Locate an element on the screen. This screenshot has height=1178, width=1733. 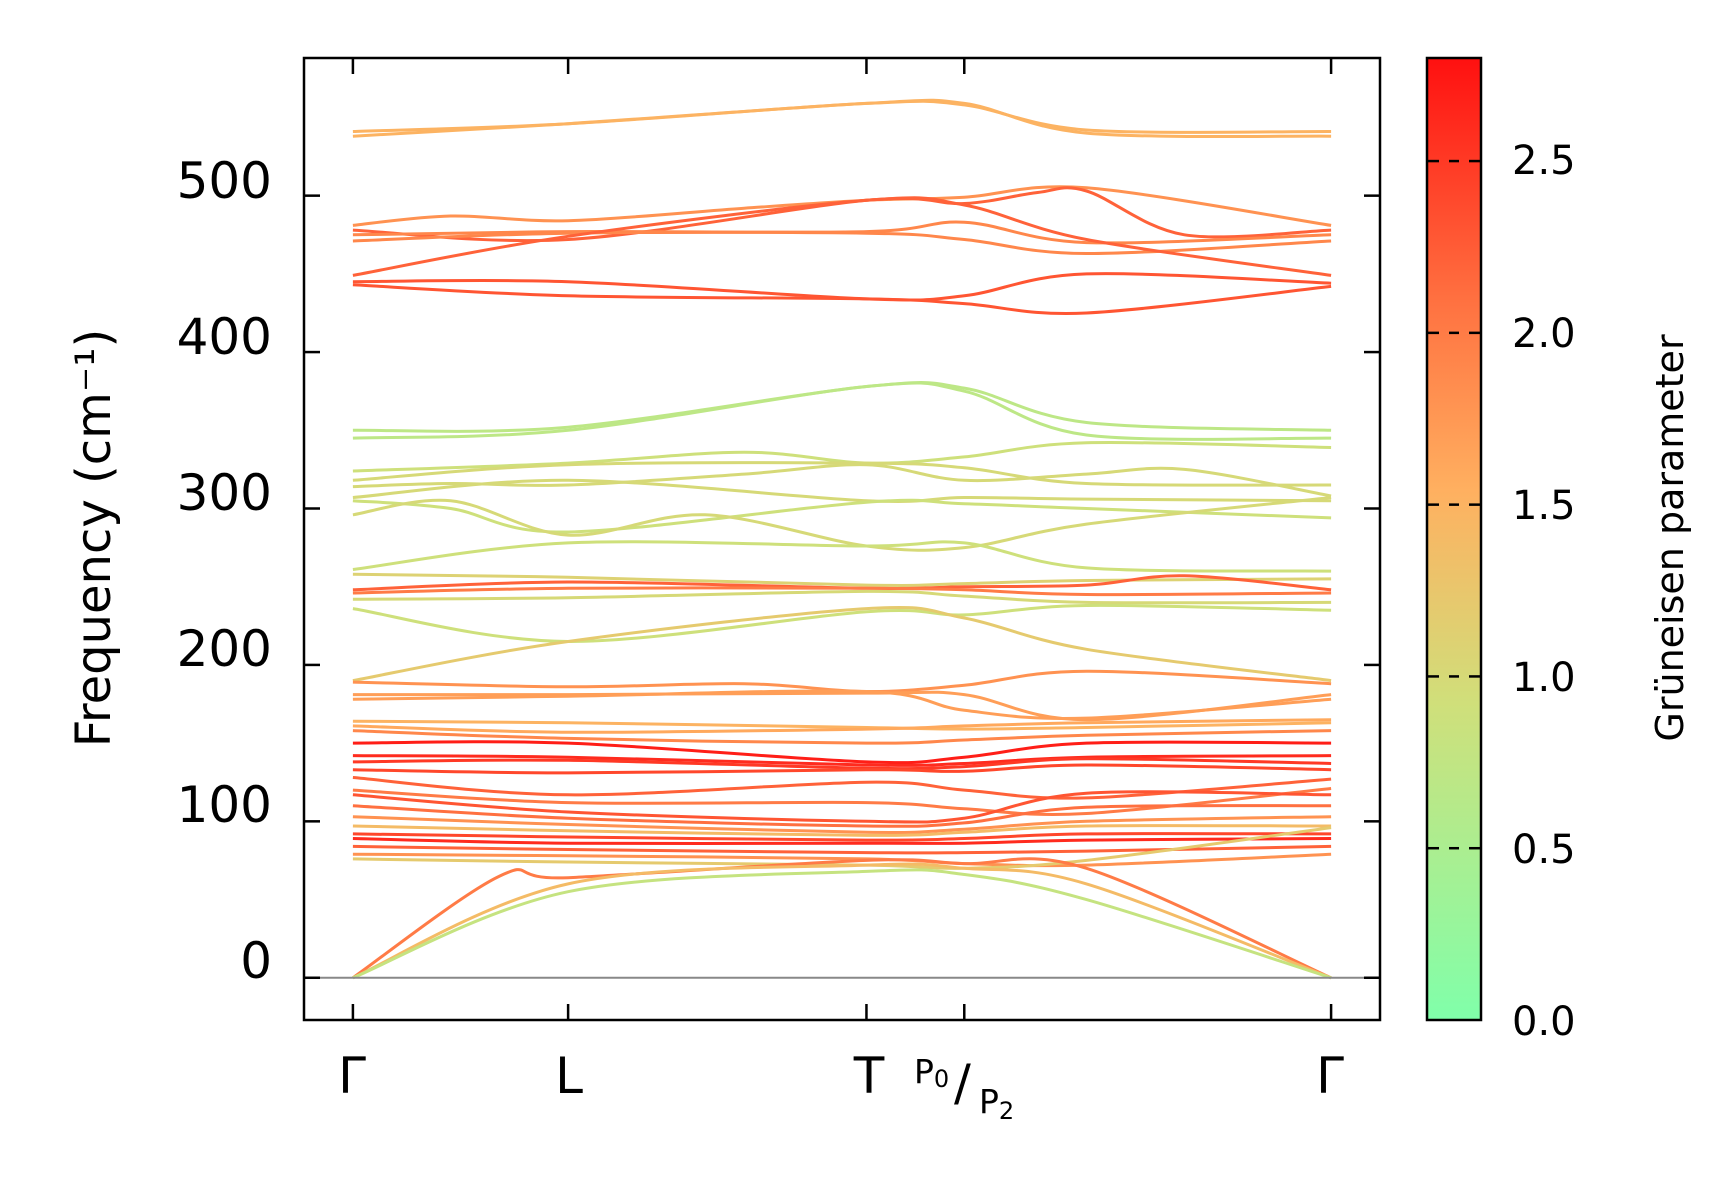
colorbar-ticks is located at coordinates (1454, 504).